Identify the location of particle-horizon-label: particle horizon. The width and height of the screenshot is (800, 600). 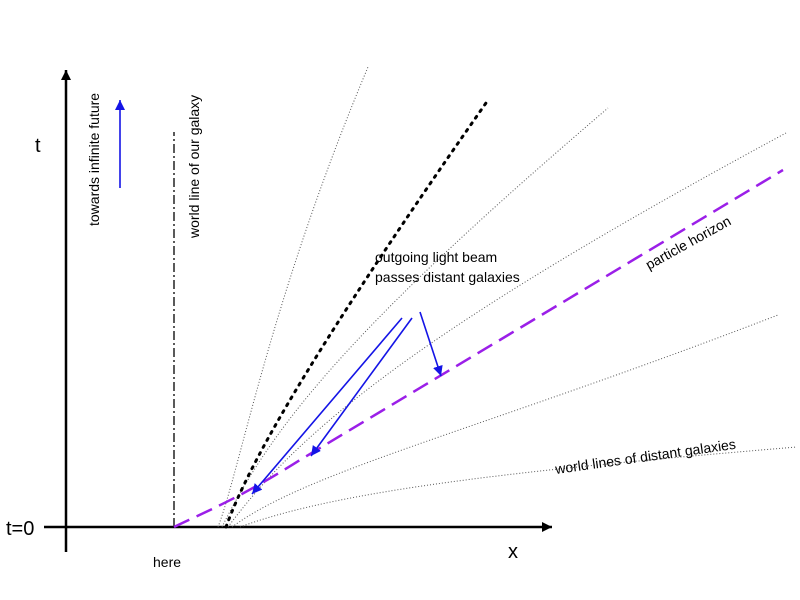
(688, 243).